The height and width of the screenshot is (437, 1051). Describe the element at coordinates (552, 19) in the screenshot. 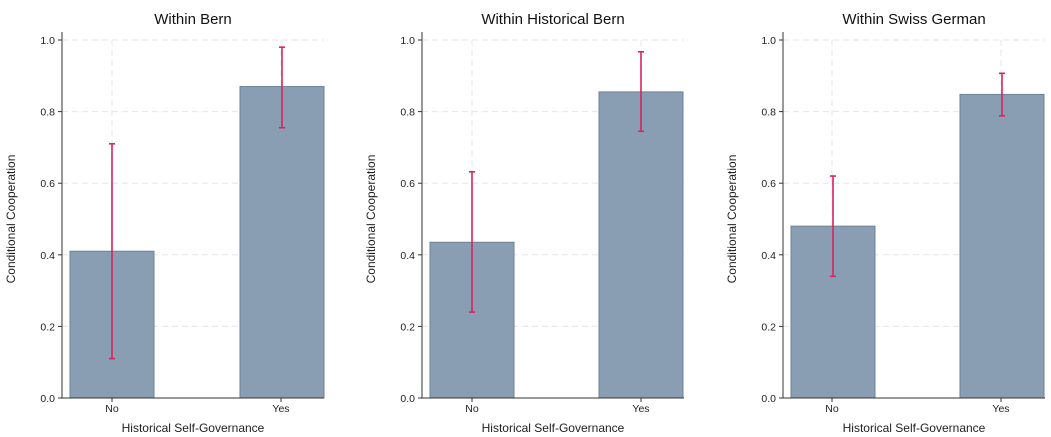

I see `chart-title: Within Historical Bern` at that location.